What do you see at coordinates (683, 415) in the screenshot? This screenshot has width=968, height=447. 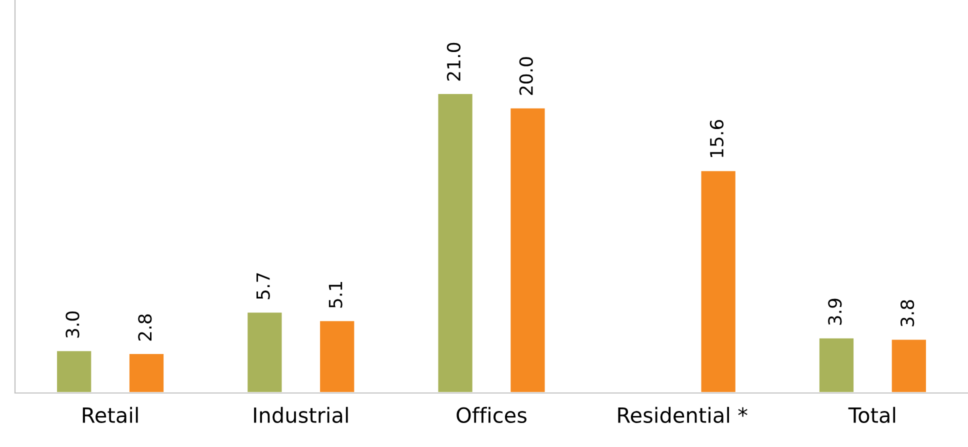 I see `x-tick-label: Residential *` at bounding box center [683, 415].